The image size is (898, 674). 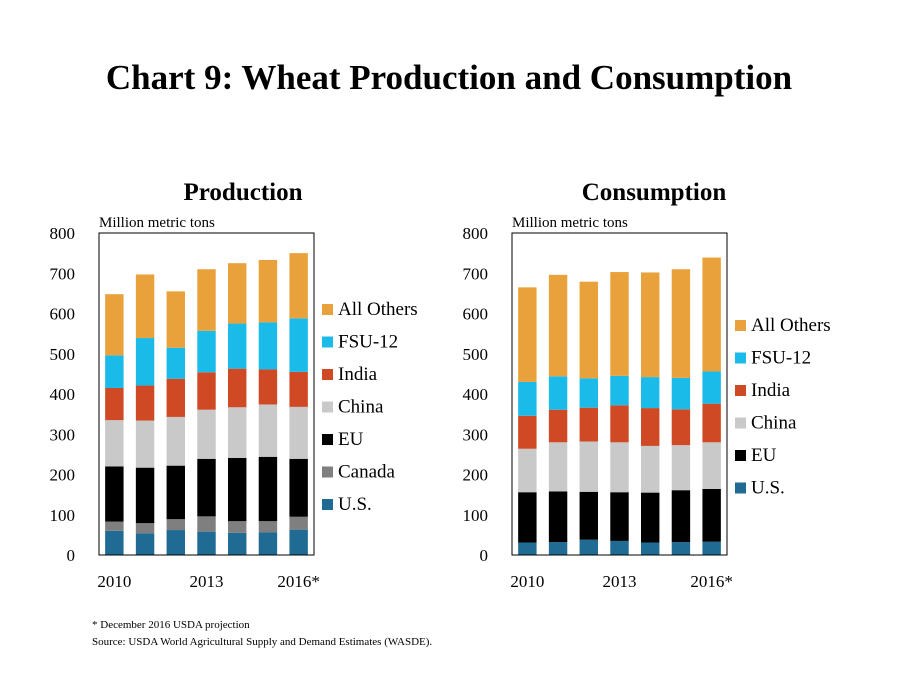 What do you see at coordinates (63, 475) in the screenshot?
I see `y-tick-label: 200` at bounding box center [63, 475].